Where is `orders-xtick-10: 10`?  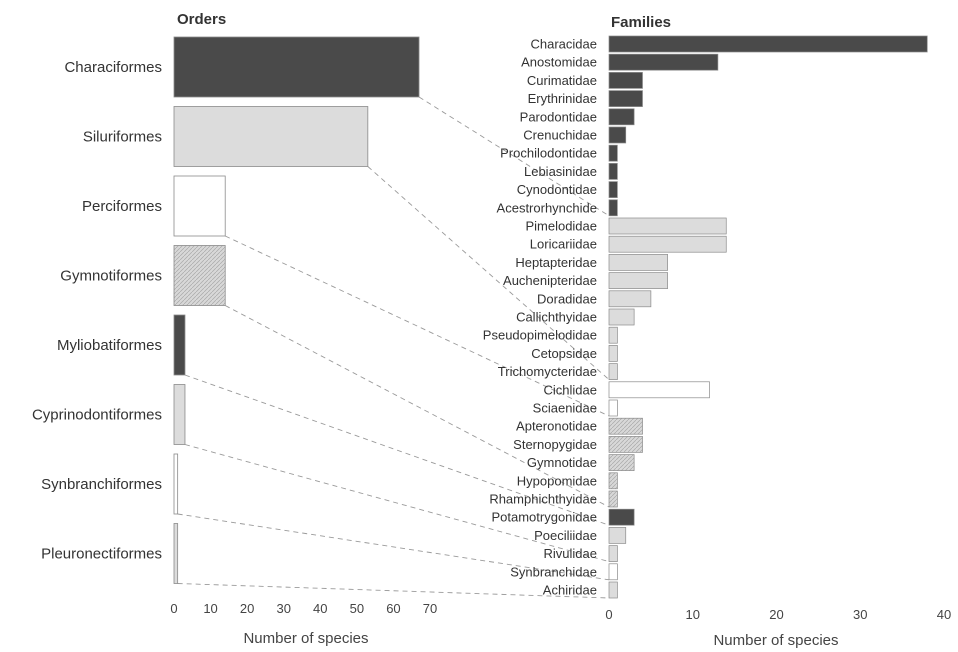 orders-xtick-10: 10 is located at coordinates (210, 608).